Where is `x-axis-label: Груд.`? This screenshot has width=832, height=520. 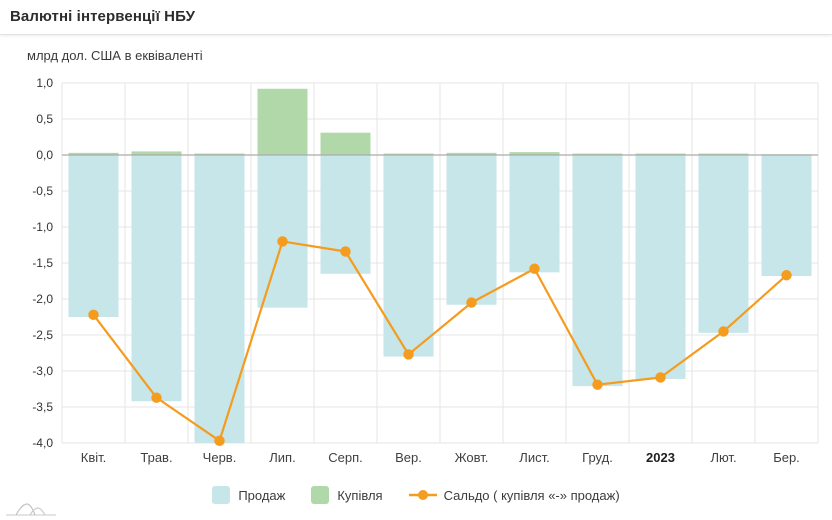
x-axis-label: Груд. is located at coordinates (597, 457).